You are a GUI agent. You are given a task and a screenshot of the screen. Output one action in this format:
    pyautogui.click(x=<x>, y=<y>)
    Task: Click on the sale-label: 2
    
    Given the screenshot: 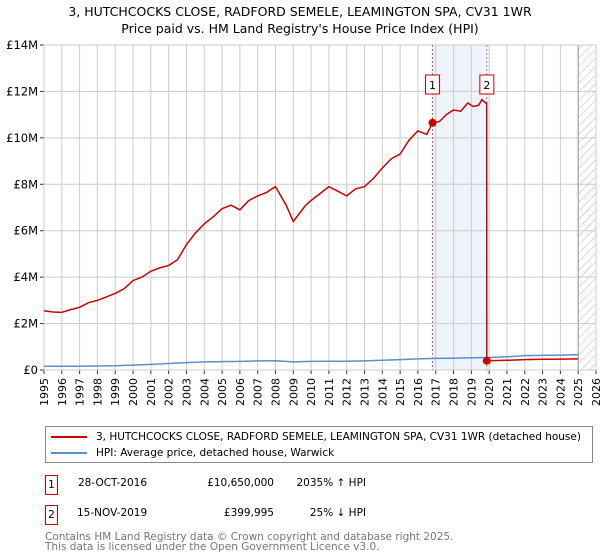 What is the action you would take?
    pyautogui.click(x=486, y=85)
    